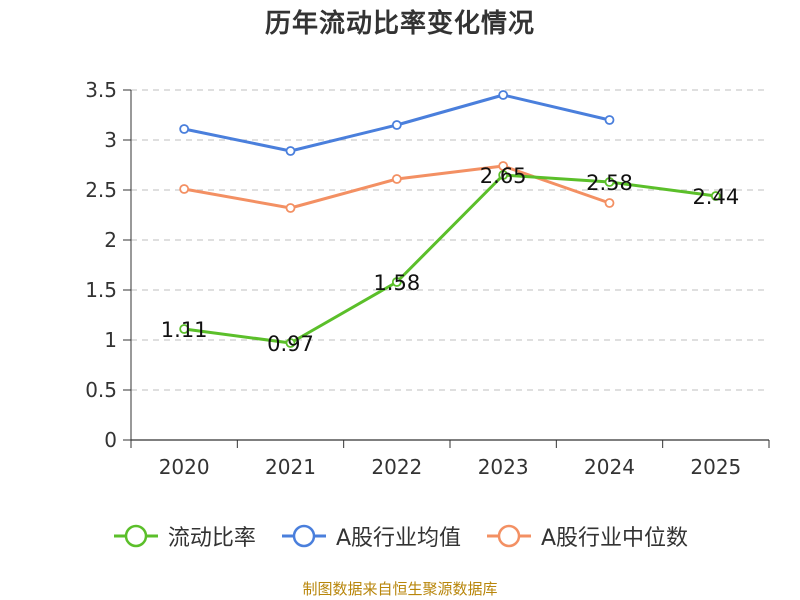 The height and width of the screenshot is (600, 800). I want to click on y-tick-label: 0, so click(110, 440).